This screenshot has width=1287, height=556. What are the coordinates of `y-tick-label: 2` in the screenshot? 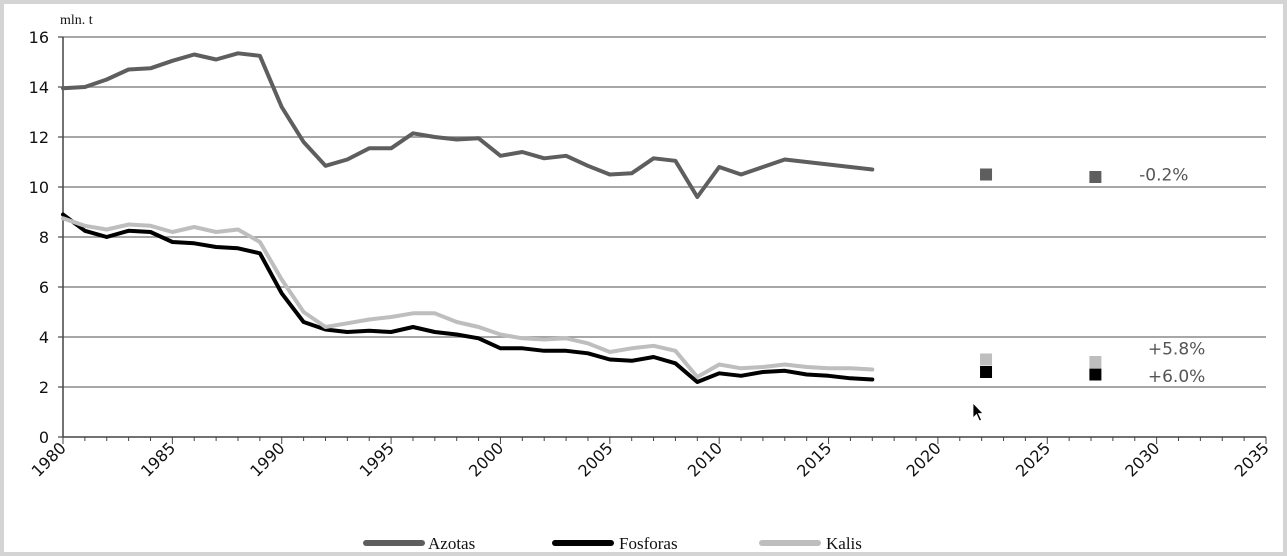 It's located at (44, 387).